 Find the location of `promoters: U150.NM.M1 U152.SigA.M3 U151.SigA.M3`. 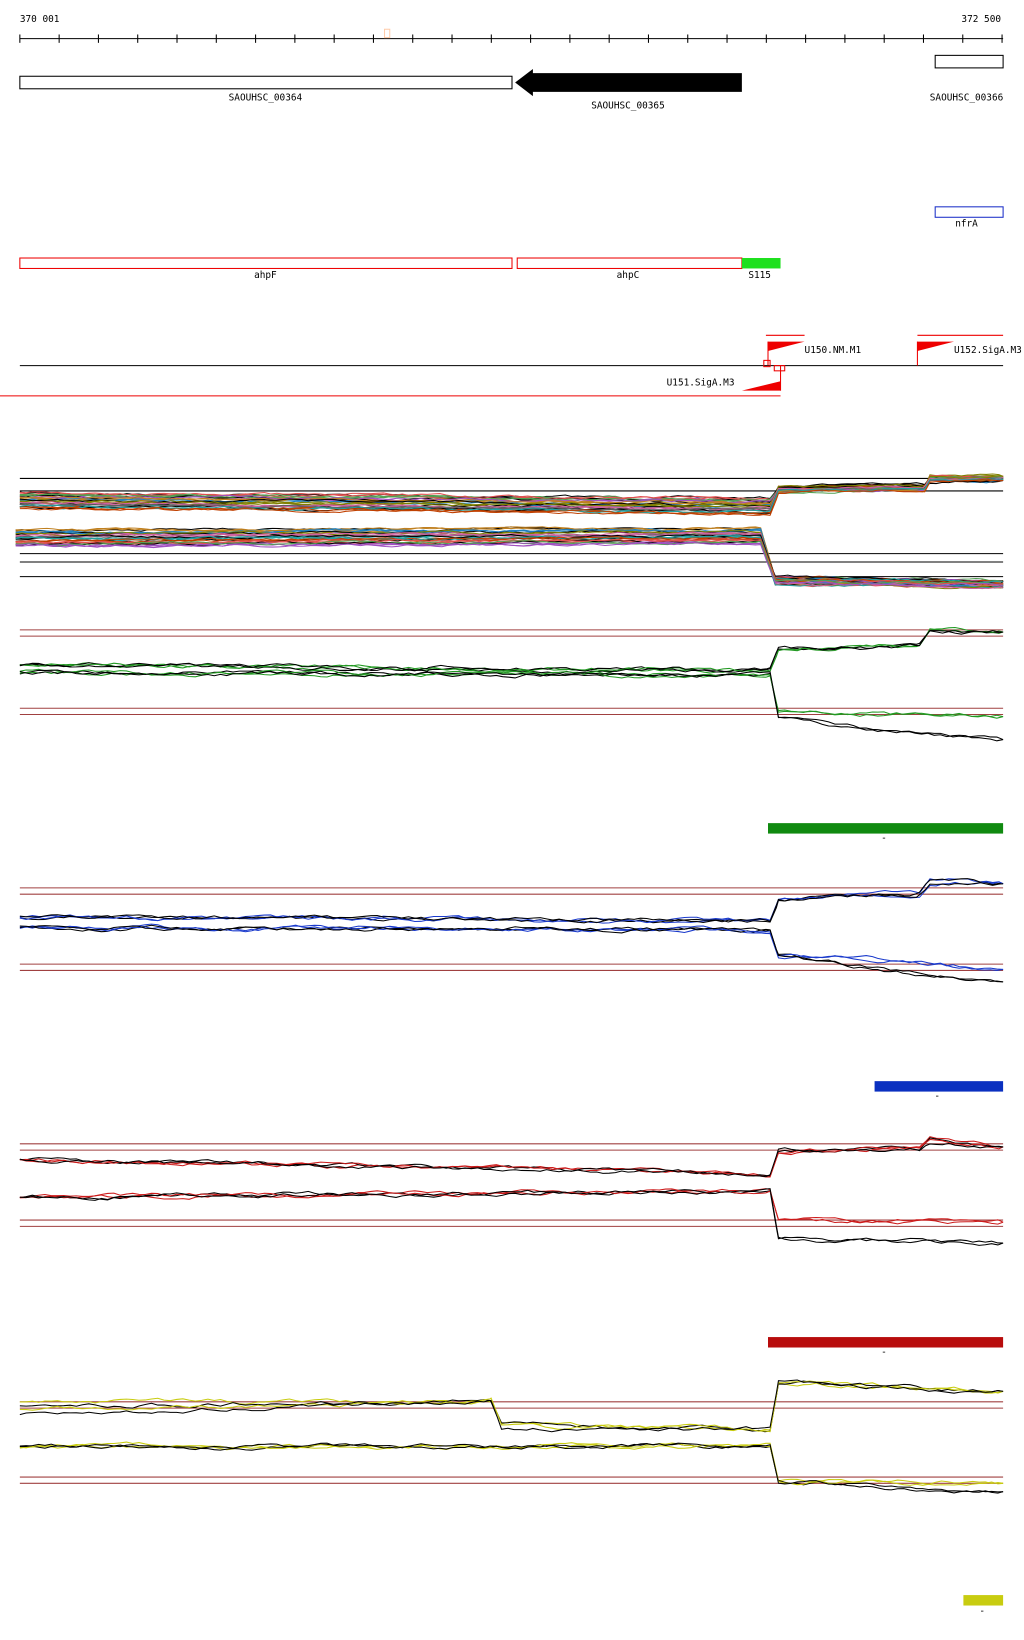

promoters: U150.NM.M1 U152.SigA.M3 U151.SigA.M3 is located at coordinates (511, 365).